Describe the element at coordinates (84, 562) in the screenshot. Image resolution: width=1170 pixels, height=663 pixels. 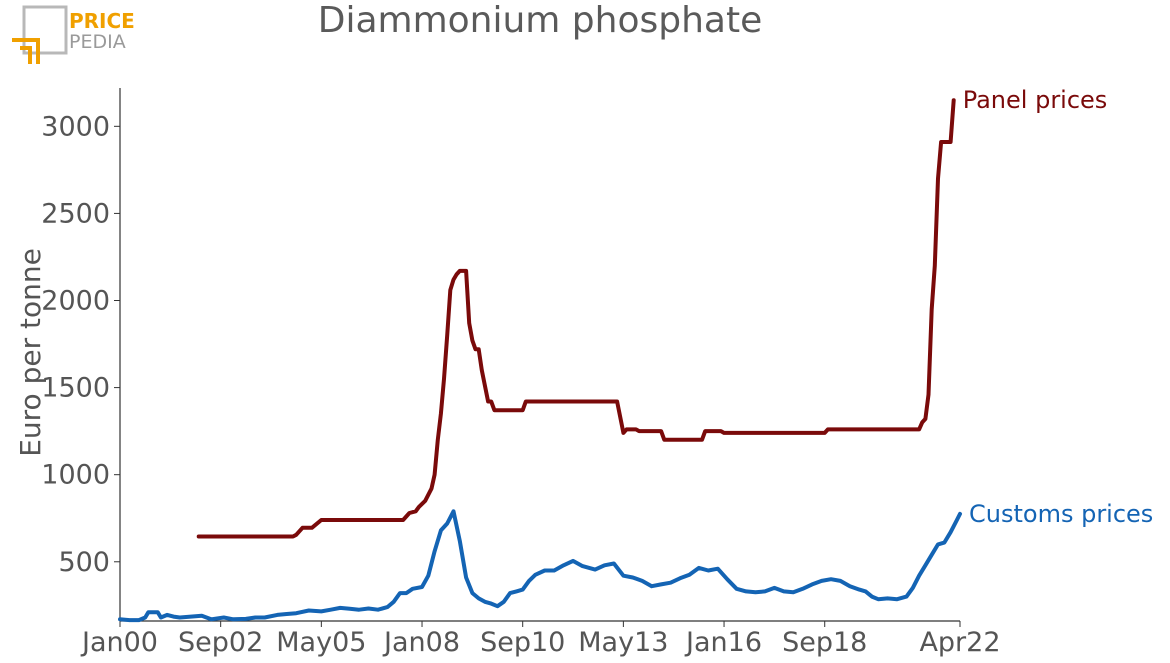
I see `y-tick-label: 500` at that location.